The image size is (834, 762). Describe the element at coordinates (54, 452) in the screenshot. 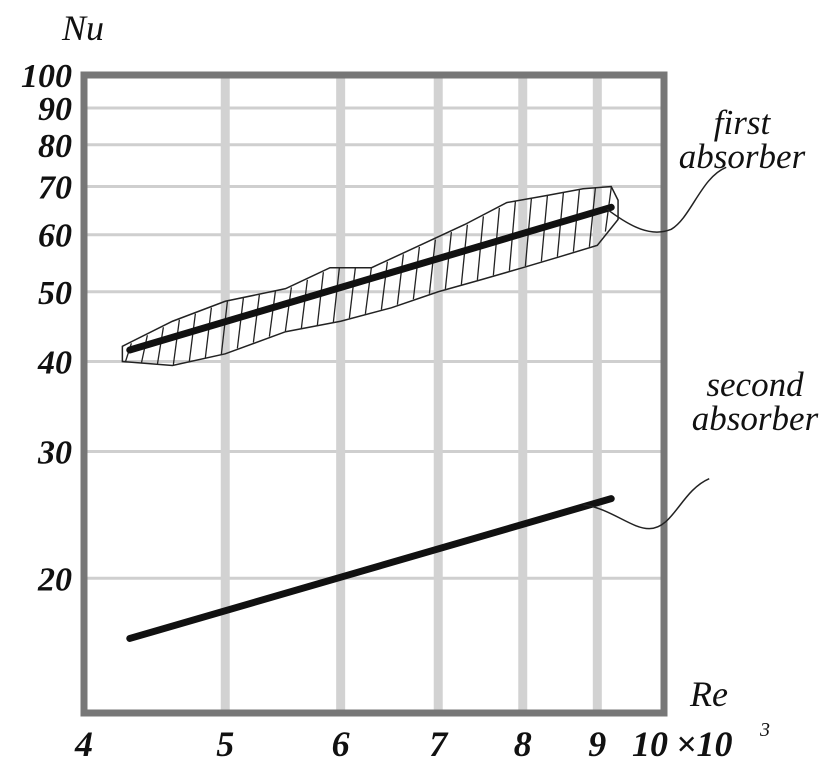

I see `y-tick-label-30: 30` at that location.